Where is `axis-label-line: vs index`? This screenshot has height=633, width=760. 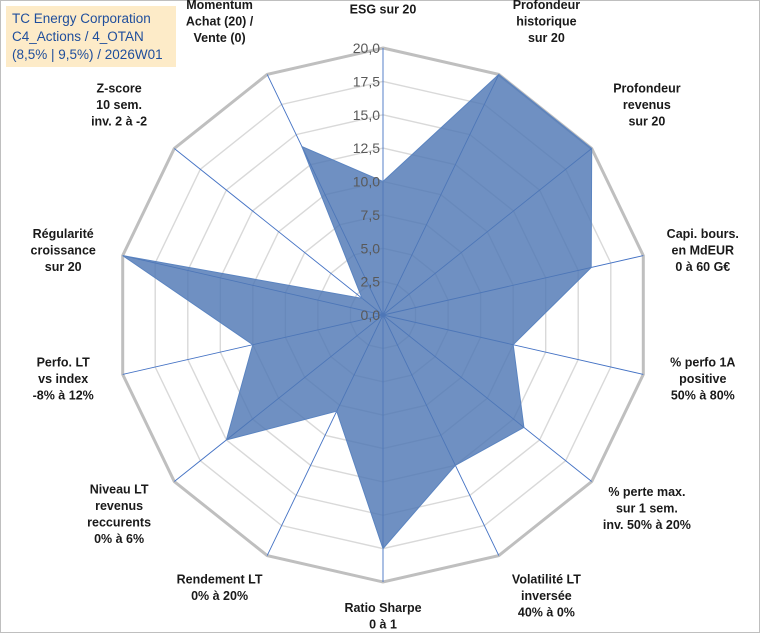 axis-label-line: vs index is located at coordinates (63, 379).